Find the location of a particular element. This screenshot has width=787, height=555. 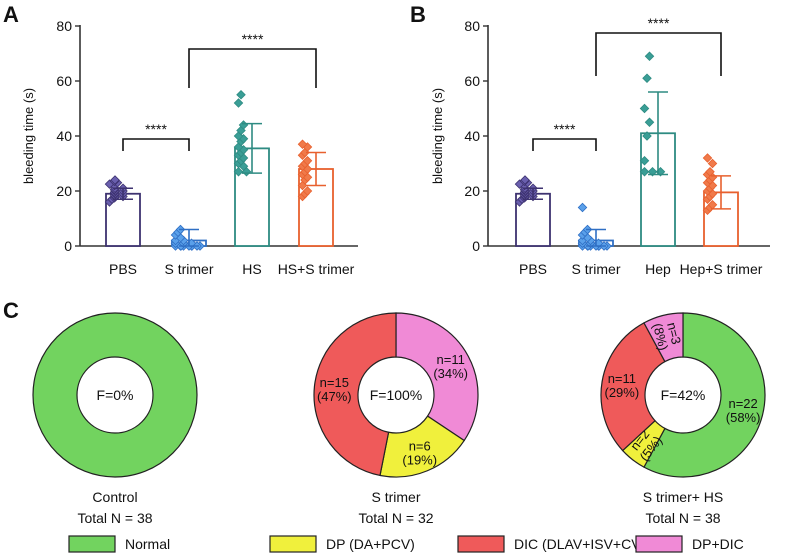

donut-center-label: F=42% is located at coordinates (683, 395).